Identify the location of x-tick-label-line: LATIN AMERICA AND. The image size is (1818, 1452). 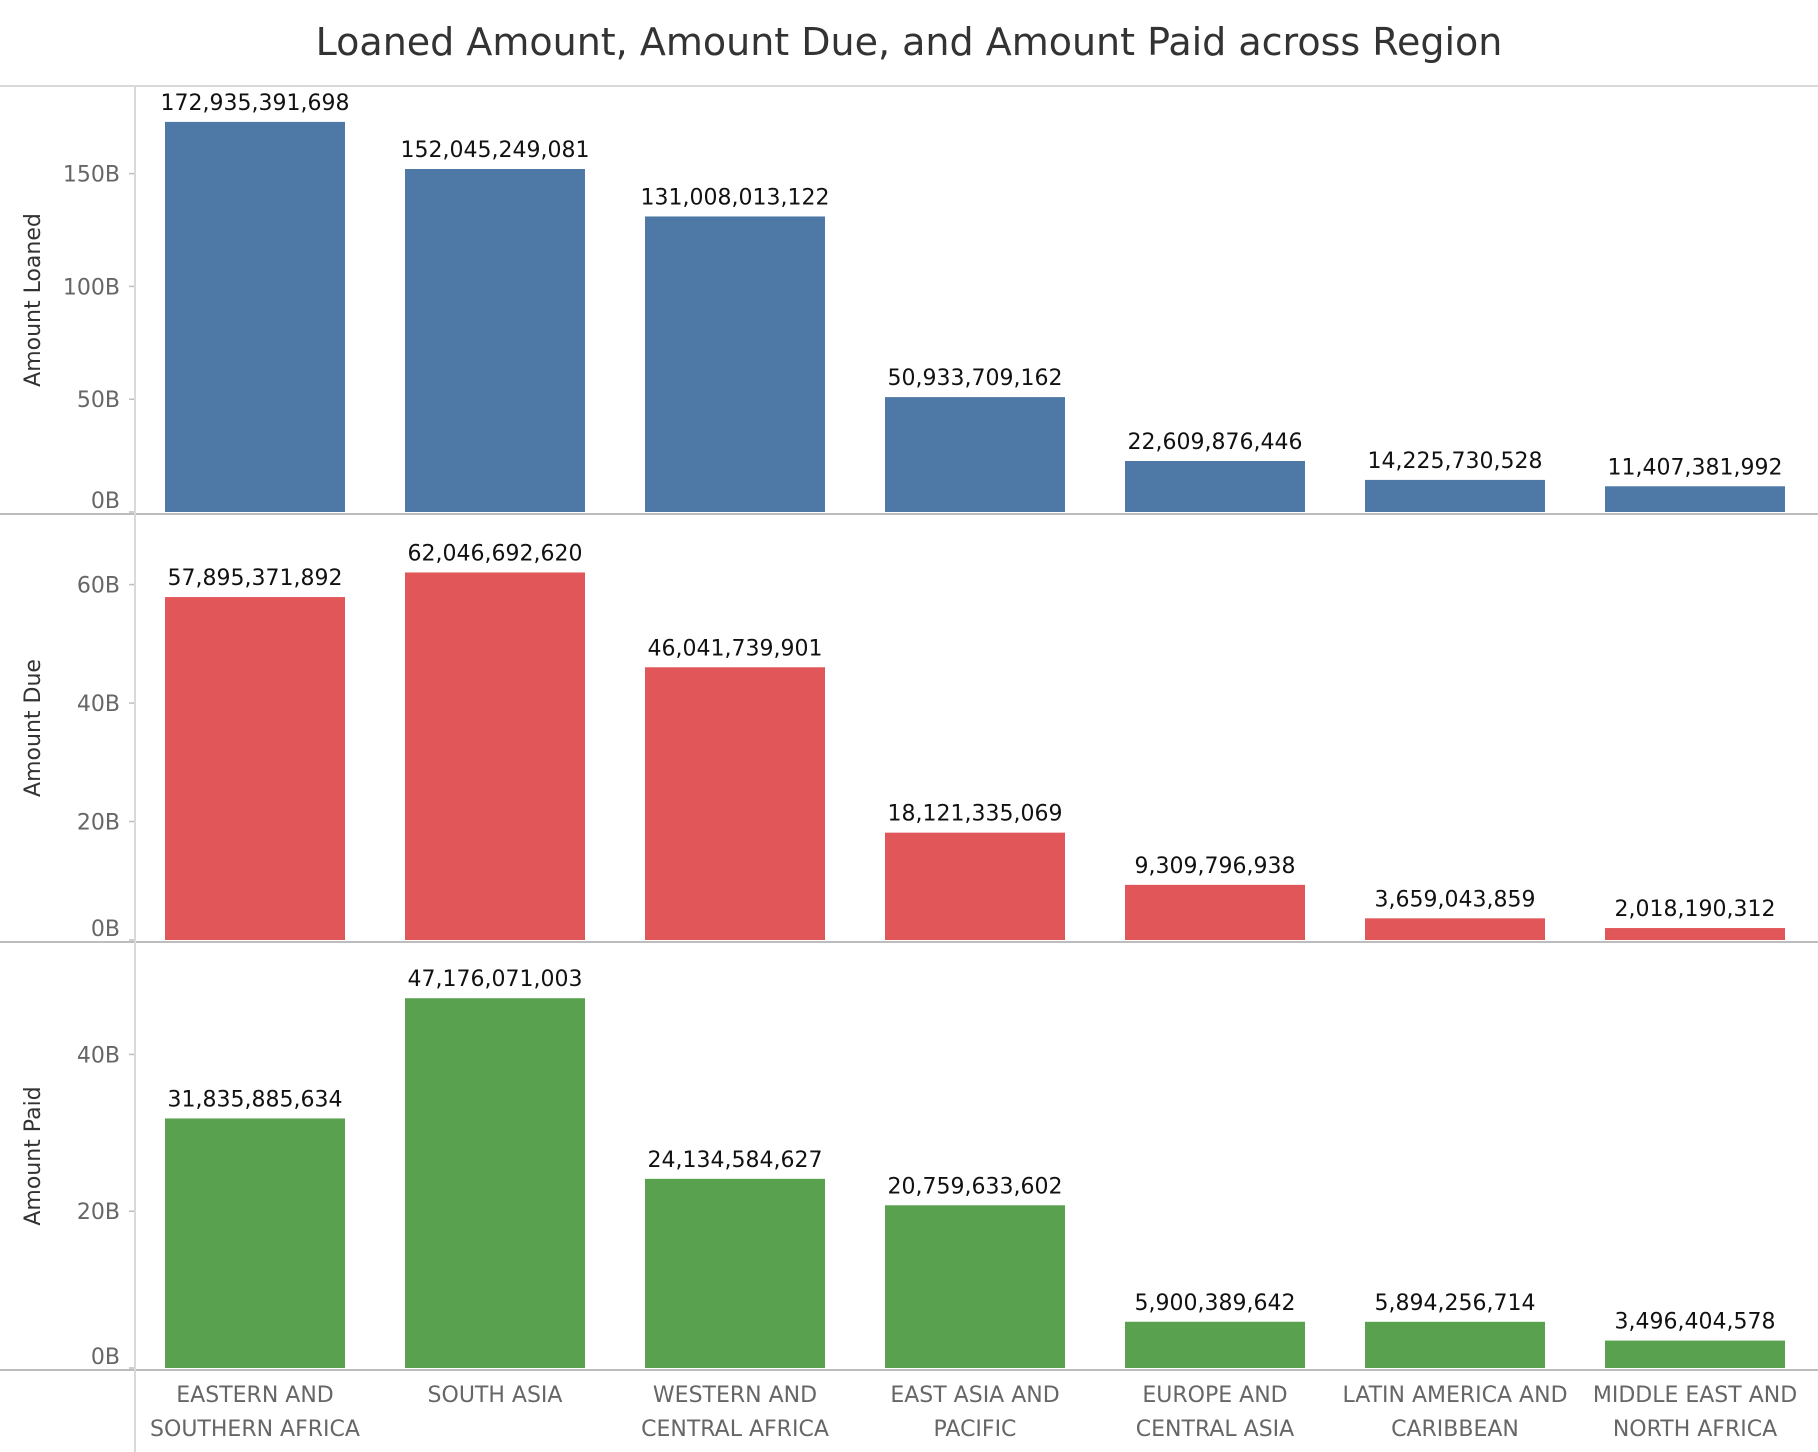
(1454, 1395).